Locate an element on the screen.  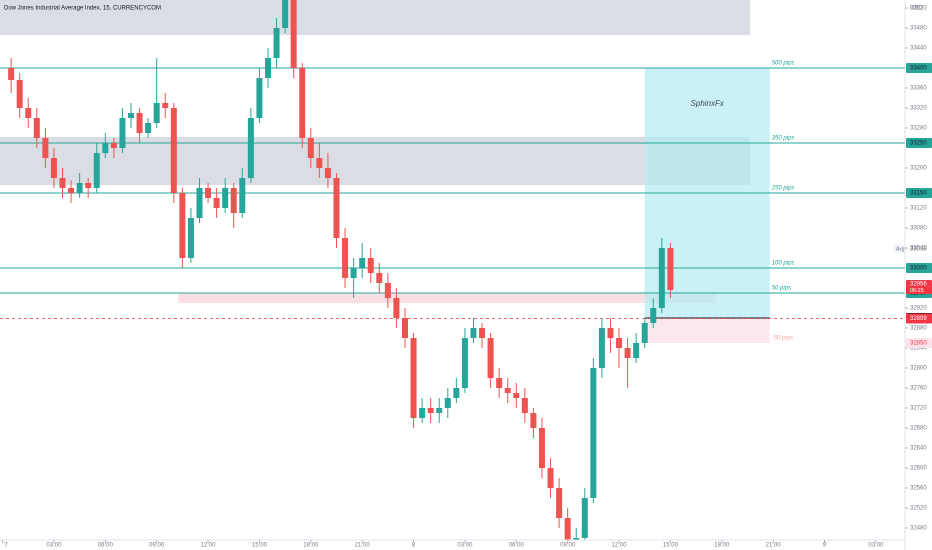
y-tick-label: 32720 is located at coordinates (918, 409).